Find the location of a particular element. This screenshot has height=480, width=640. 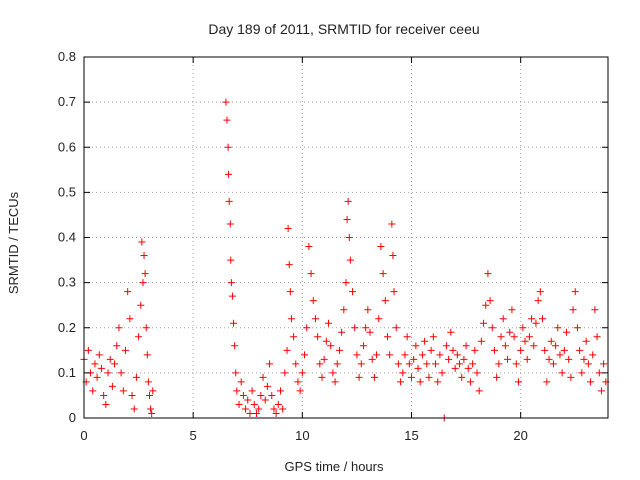

y-tick-label: 0.2 is located at coordinates (67, 327).